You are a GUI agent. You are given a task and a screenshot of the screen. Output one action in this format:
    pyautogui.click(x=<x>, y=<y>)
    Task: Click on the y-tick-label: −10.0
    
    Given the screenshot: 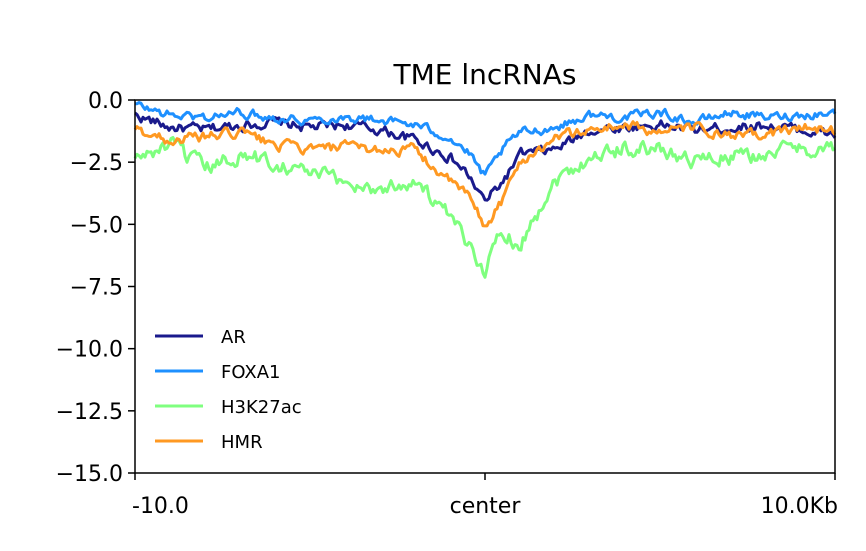 What is the action you would take?
    pyautogui.click(x=89, y=350)
    